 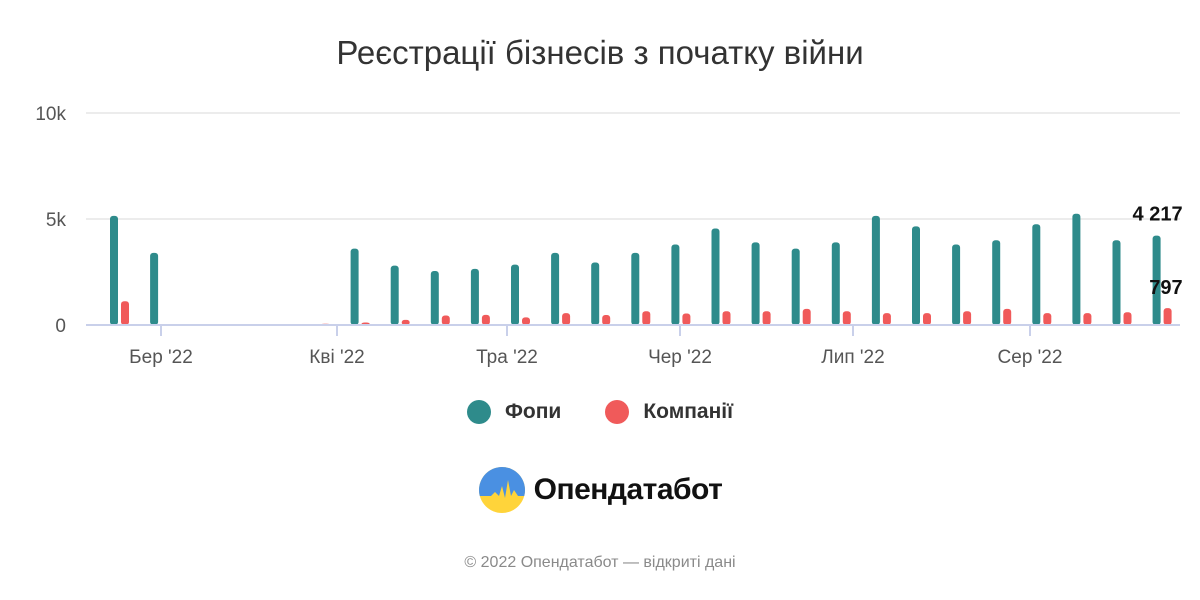 What do you see at coordinates (533, 411) in the screenshot?
I see `legend-label-fop: Фопи` at bounding box center [533, 411].